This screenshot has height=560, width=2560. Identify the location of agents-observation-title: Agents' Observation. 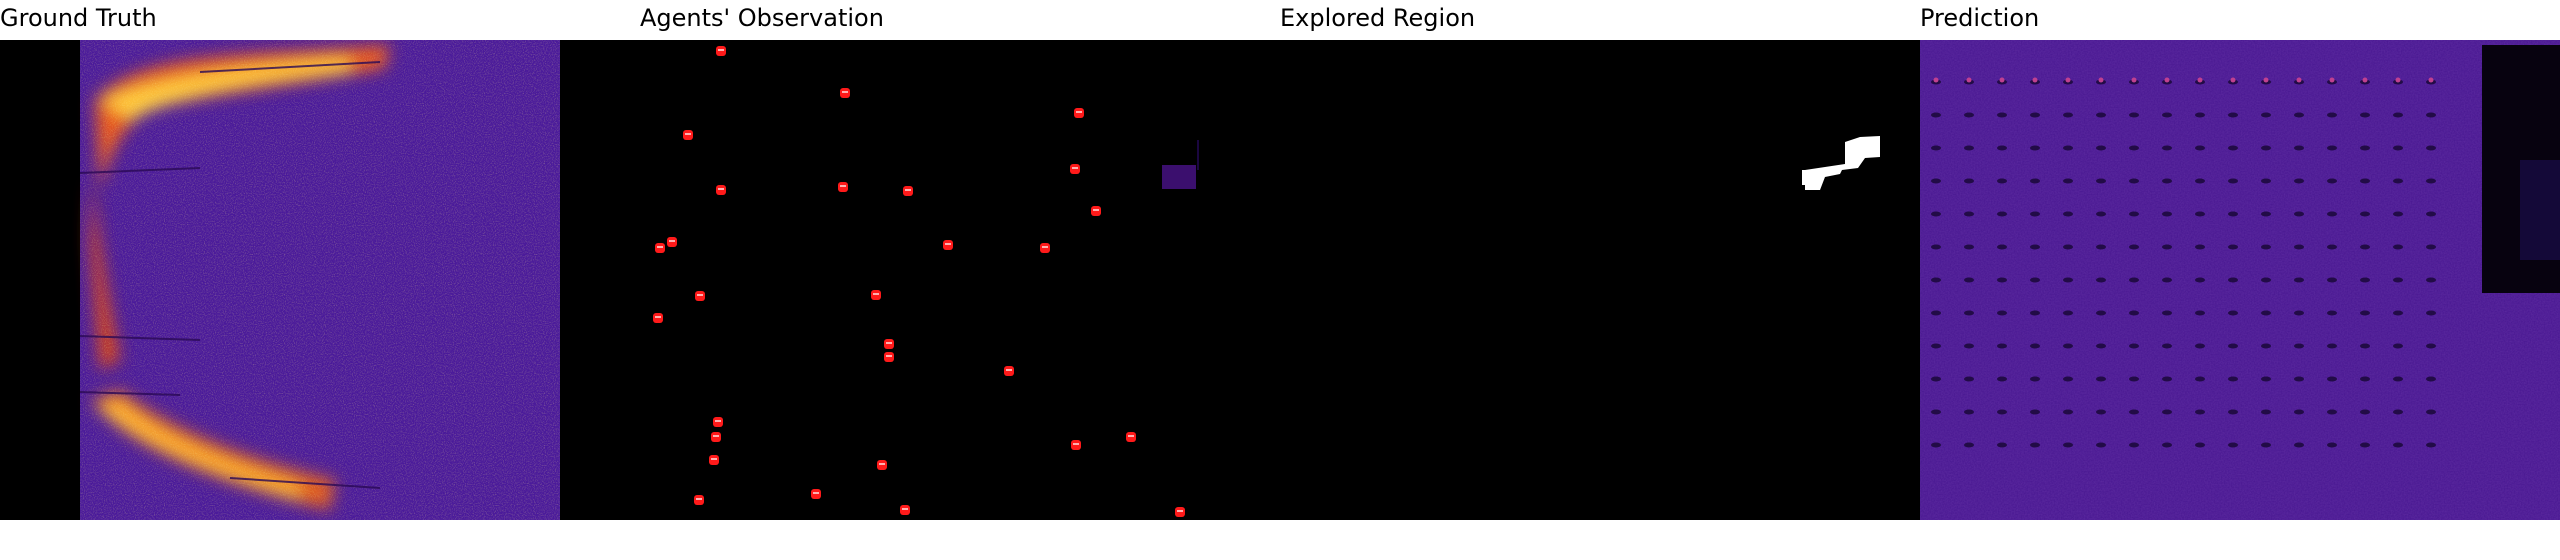
(762, 18).